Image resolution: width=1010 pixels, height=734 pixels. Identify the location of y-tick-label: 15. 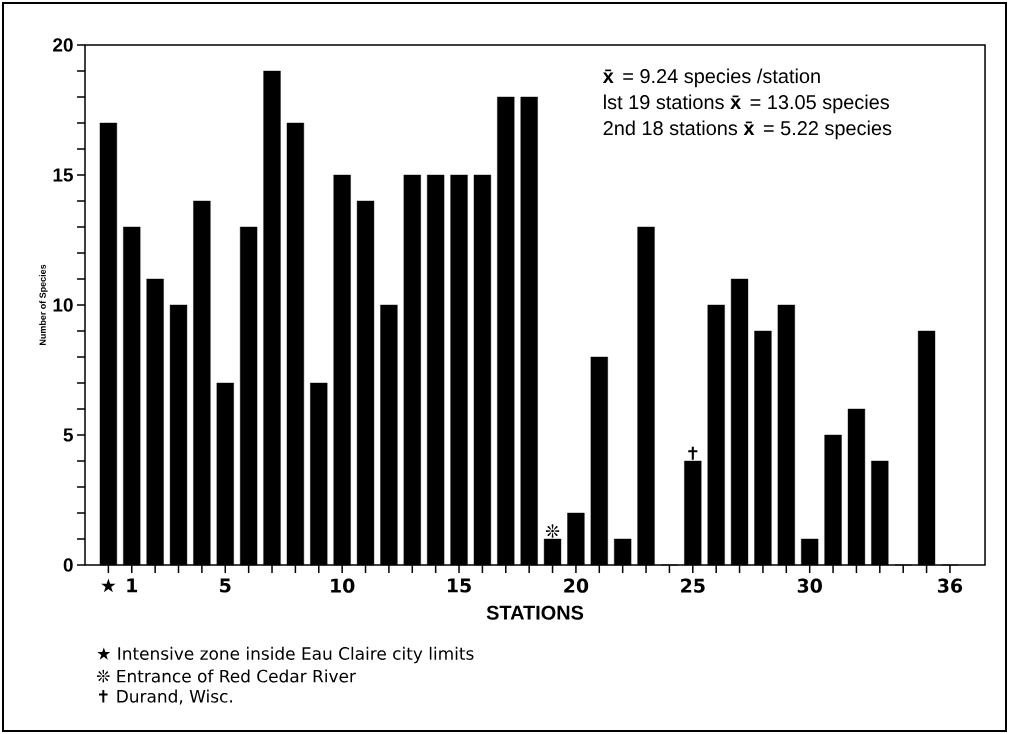
(63, 175).